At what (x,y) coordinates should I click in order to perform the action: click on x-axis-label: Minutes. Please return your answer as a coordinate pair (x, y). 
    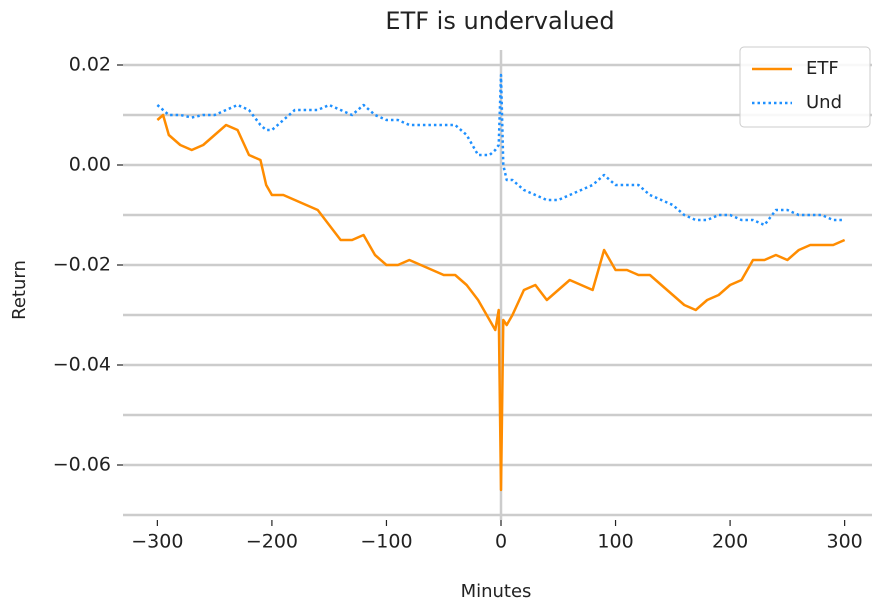
    Looking at the image, I should click on (496, 591).